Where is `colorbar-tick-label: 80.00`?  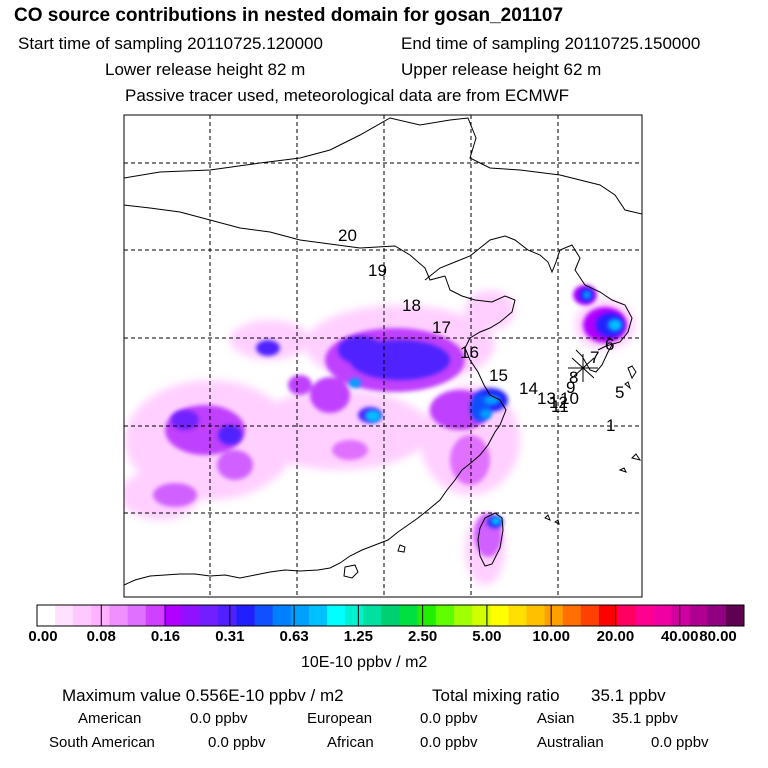
colorbar-tick-label: 80.00 is located at coordinates (718, 636).